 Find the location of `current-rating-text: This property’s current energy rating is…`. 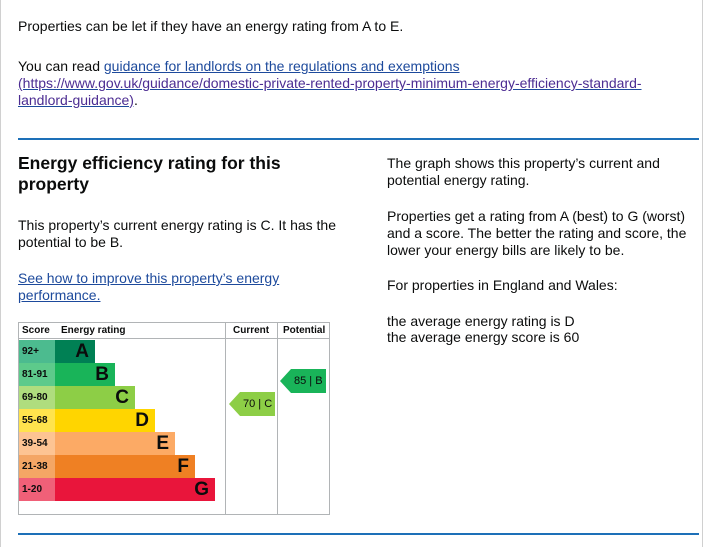

current-rating-text: This property’s current energy rating is… is located at coordinates (177, 233).